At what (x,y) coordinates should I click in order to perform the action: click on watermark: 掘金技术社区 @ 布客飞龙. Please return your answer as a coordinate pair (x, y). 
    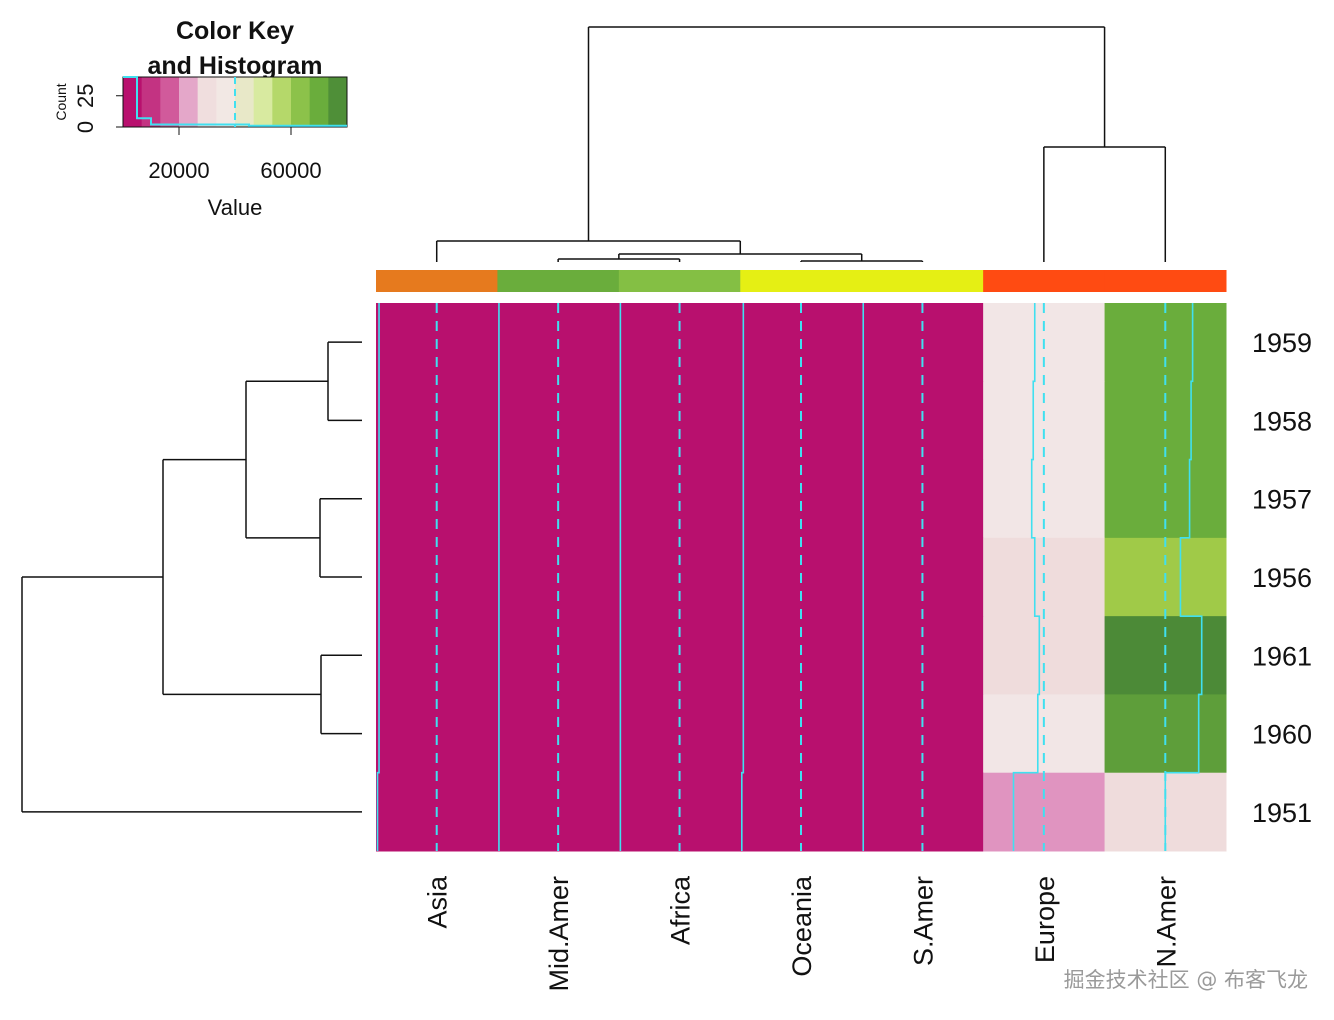
    Looking at the image, I should click on (1185, 980).